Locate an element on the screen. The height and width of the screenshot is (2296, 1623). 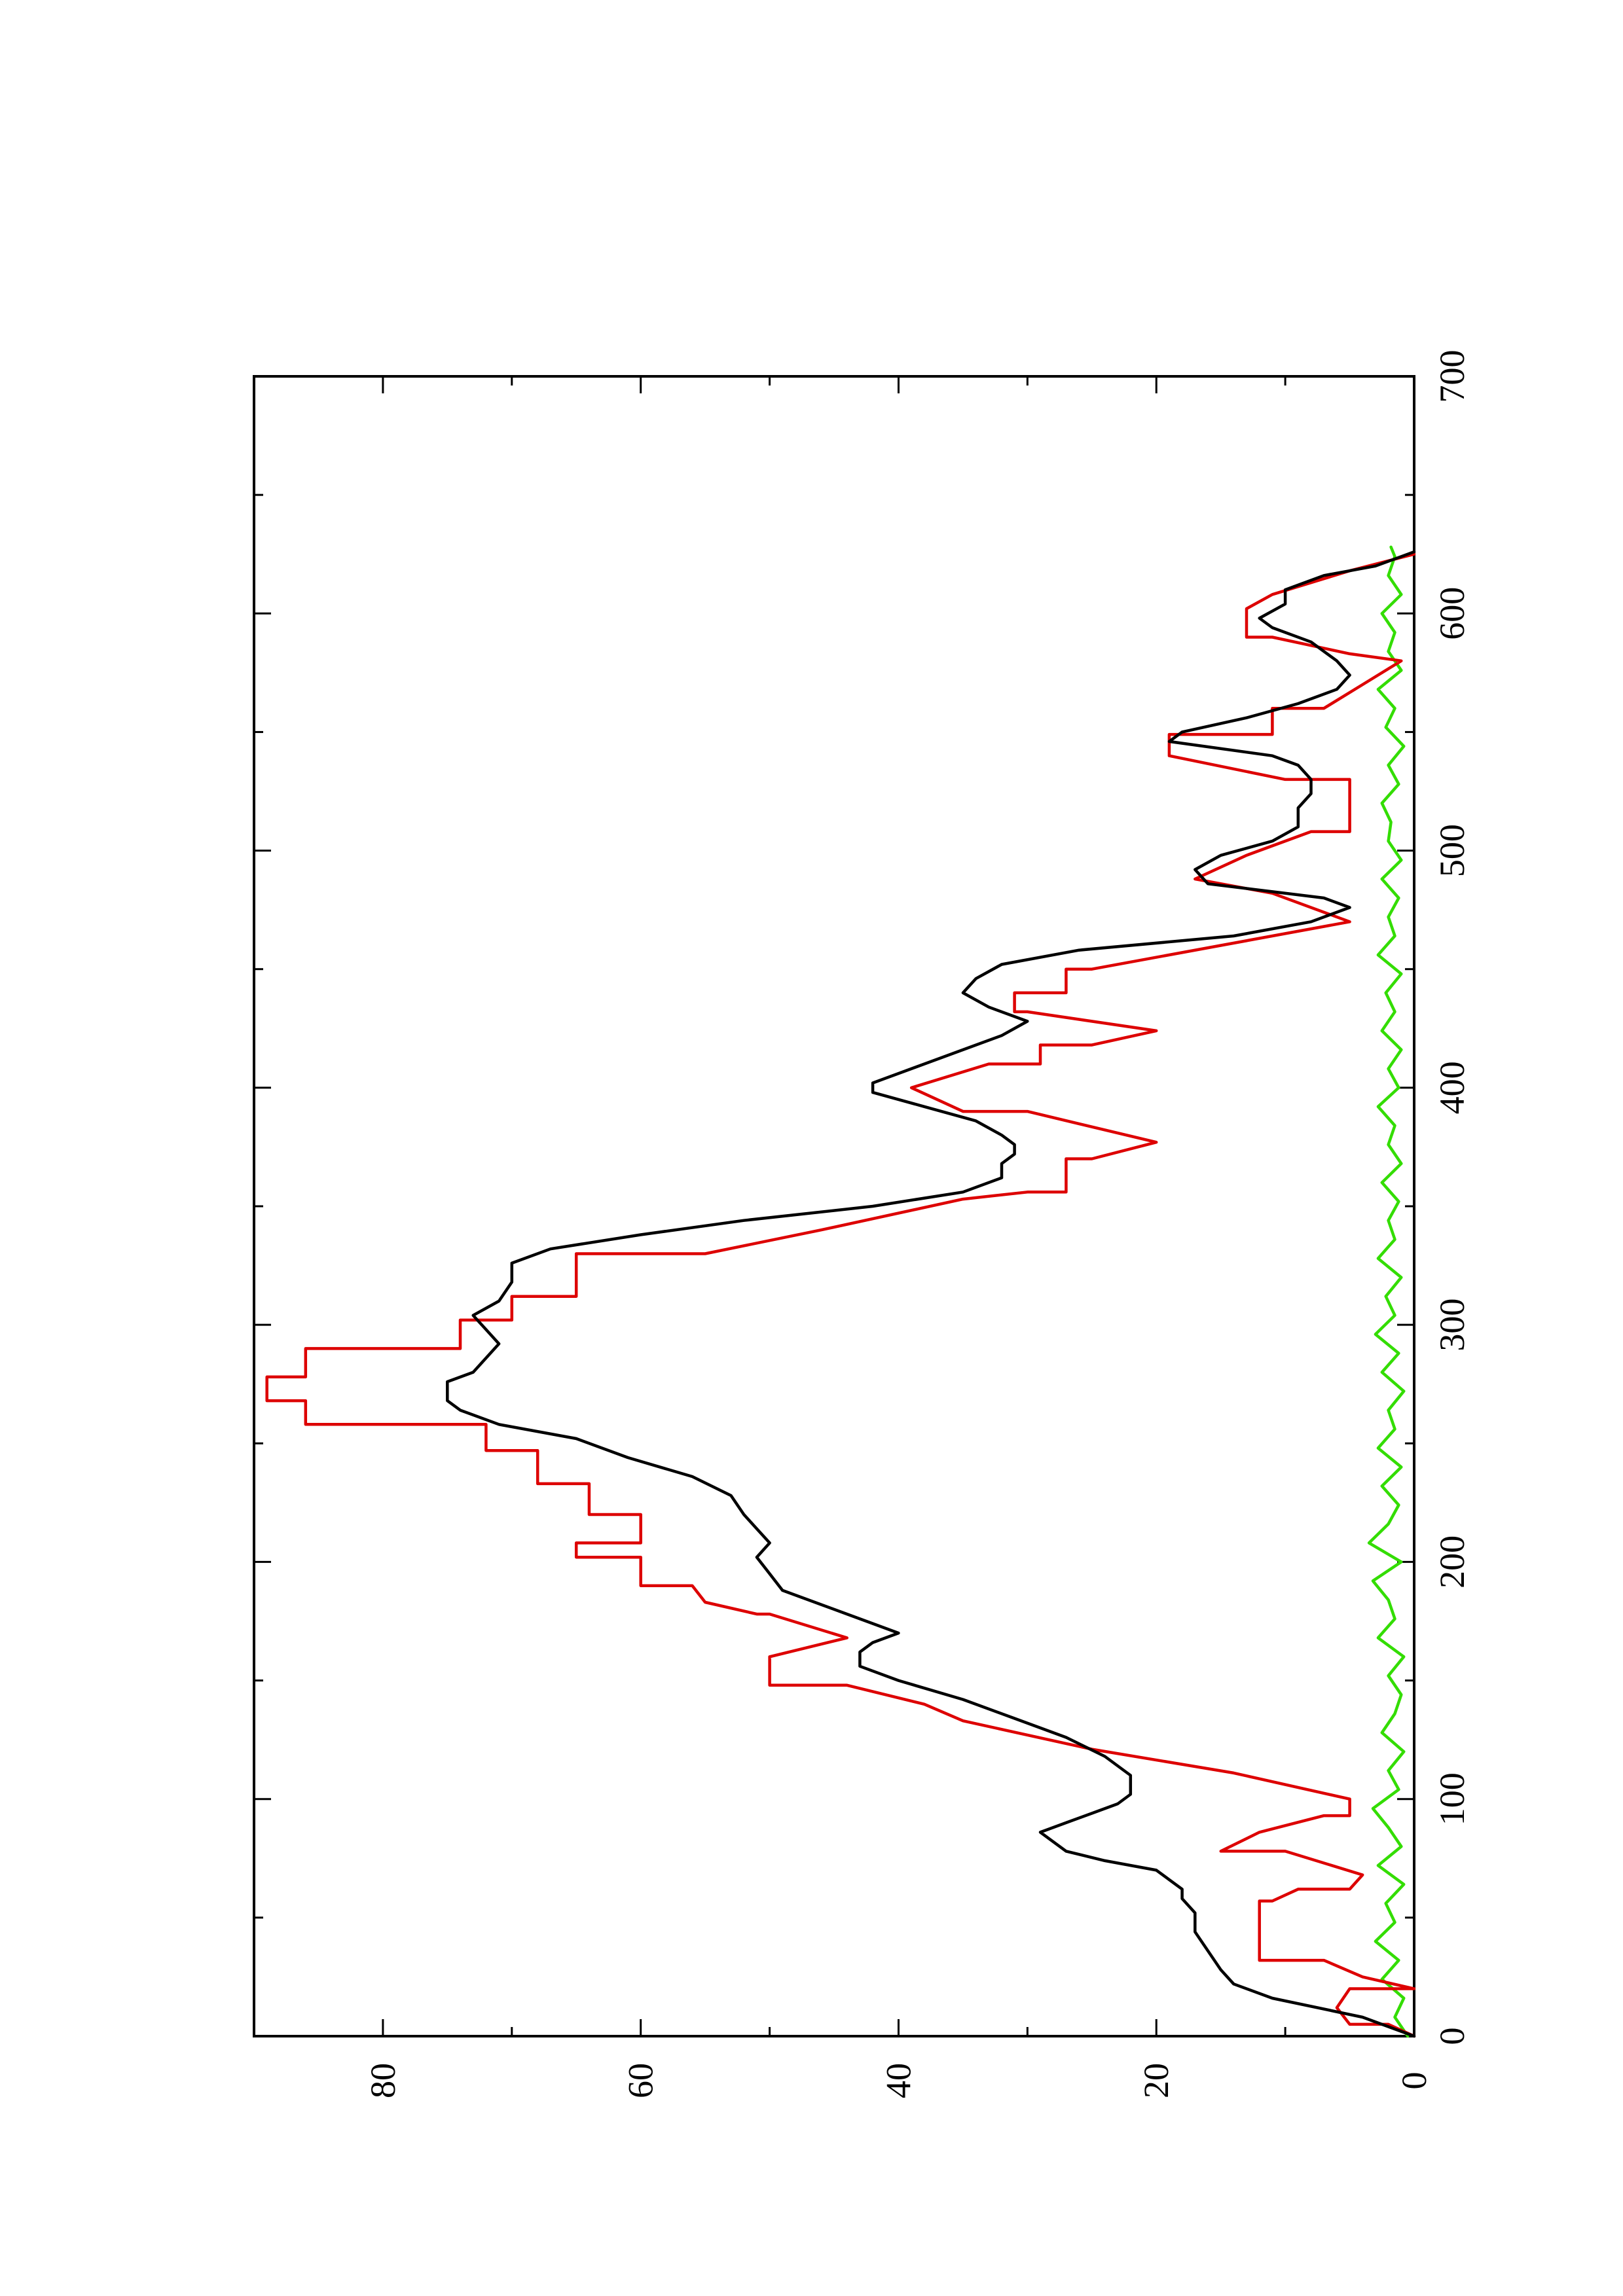
y-tick-label: 60 is located at coordinates (641, 2080).